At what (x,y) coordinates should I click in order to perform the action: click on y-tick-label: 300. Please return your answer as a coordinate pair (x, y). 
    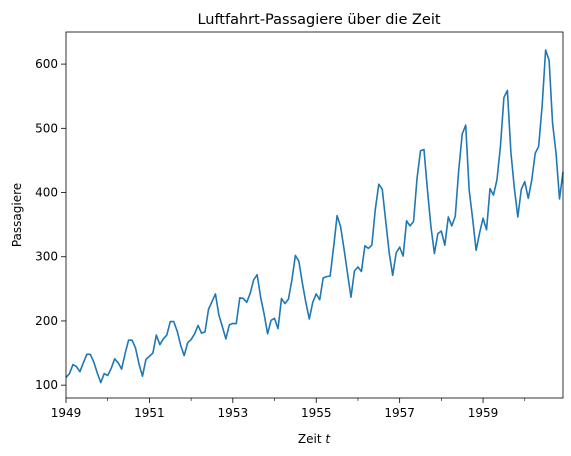
    Looking at the image, I should click on (46, 257).